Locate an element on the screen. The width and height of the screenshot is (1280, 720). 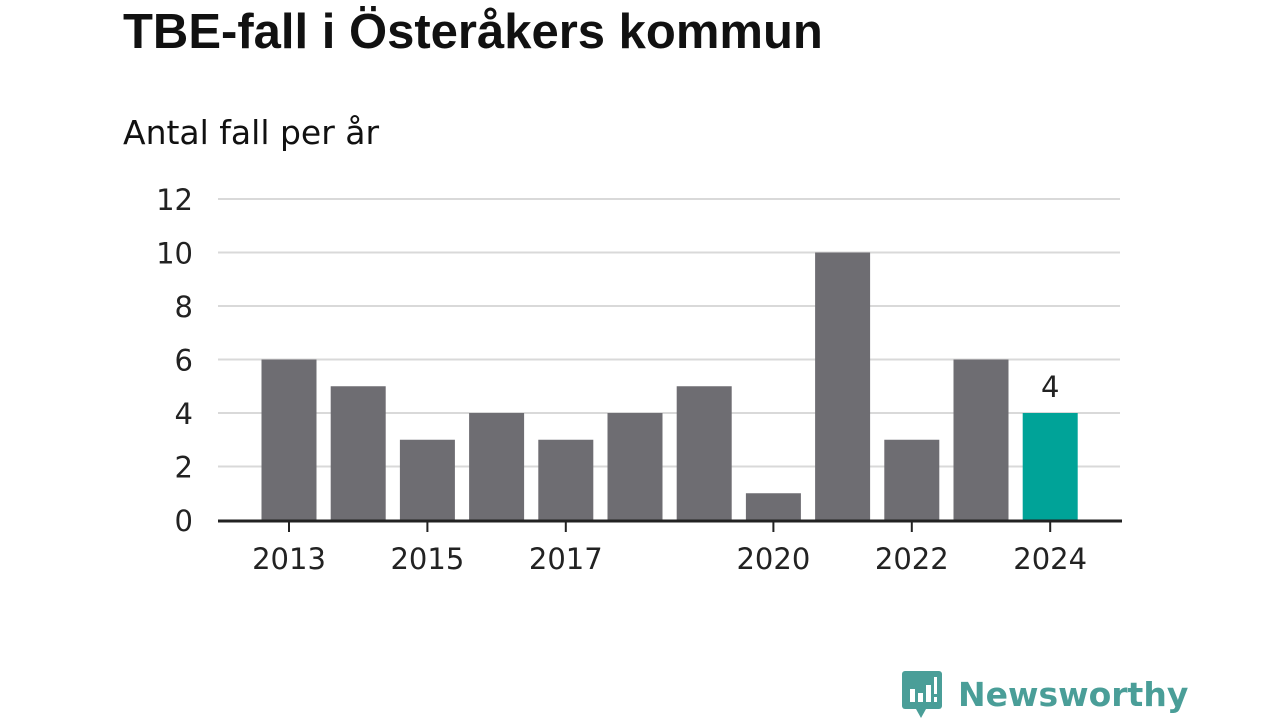
bar-2015 is located at coordinates (427, 479).